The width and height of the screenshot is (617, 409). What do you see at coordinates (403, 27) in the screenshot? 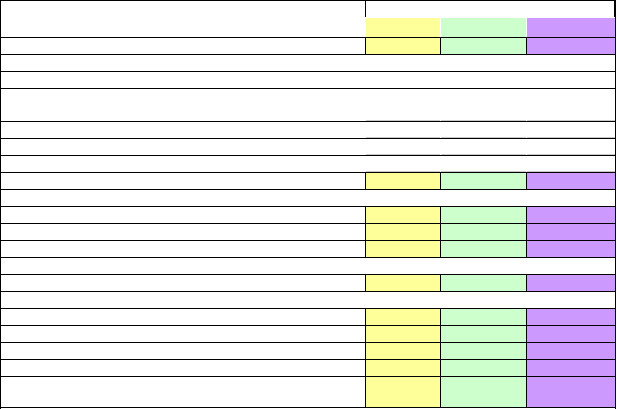
I see `header-col-a` at bounding box center [403, 27].